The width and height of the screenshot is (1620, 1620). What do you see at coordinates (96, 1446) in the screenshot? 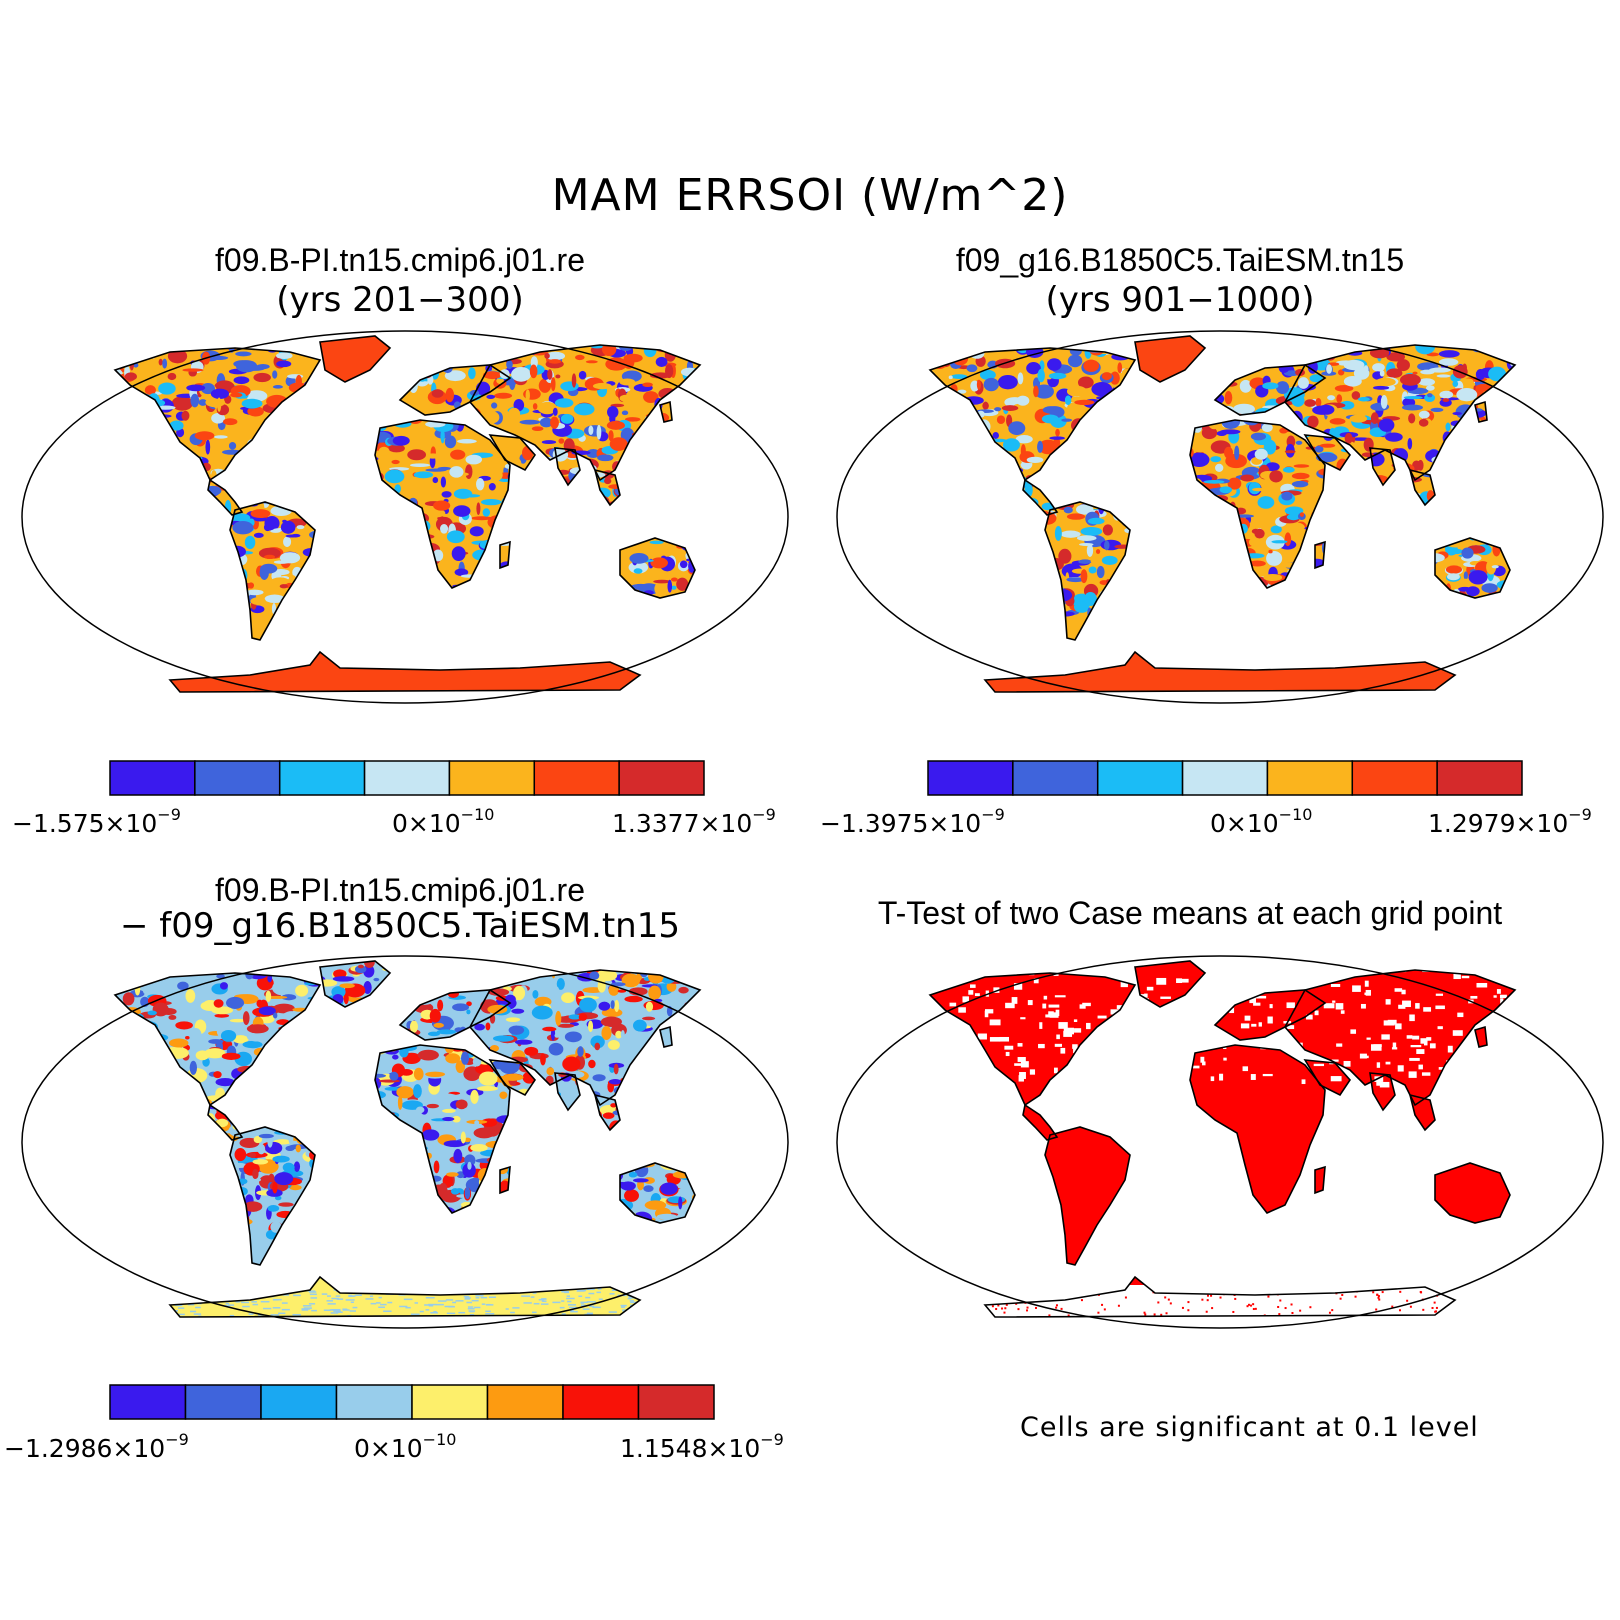
I see `colorbar3-min-label: −1.2986×10⁻⁹` at bounding box center [96, 1446].